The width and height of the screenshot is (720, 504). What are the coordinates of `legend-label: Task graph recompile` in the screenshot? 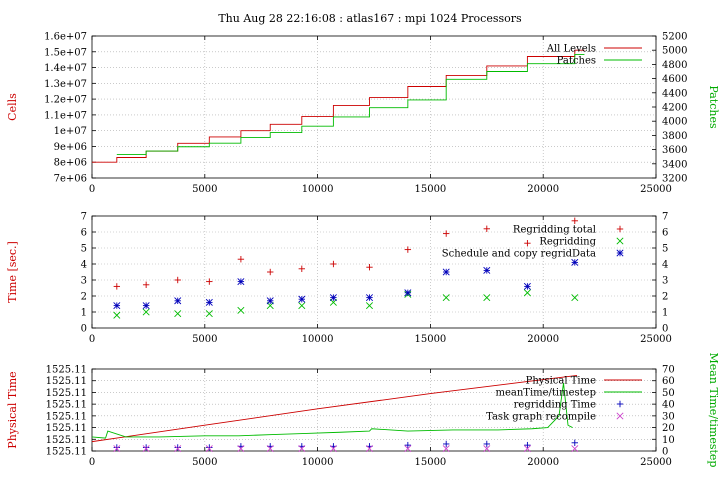 It's located at (541, 417).